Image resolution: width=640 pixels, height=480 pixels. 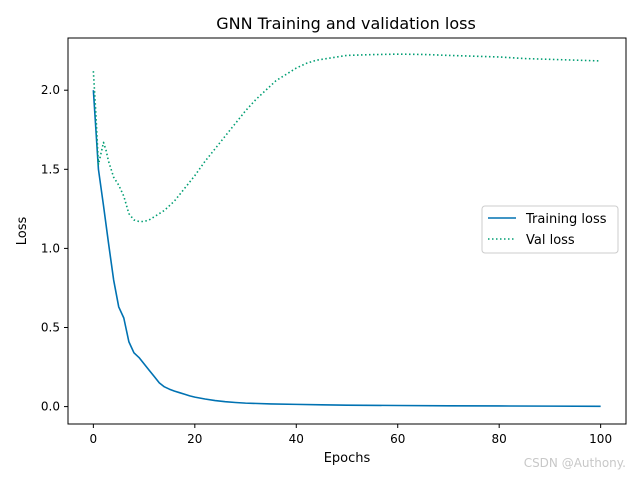 What do you see at coordinates (22, 231) in the screenshot?
I see `y-axis-label: Loss` at bounding box center [22, 231].